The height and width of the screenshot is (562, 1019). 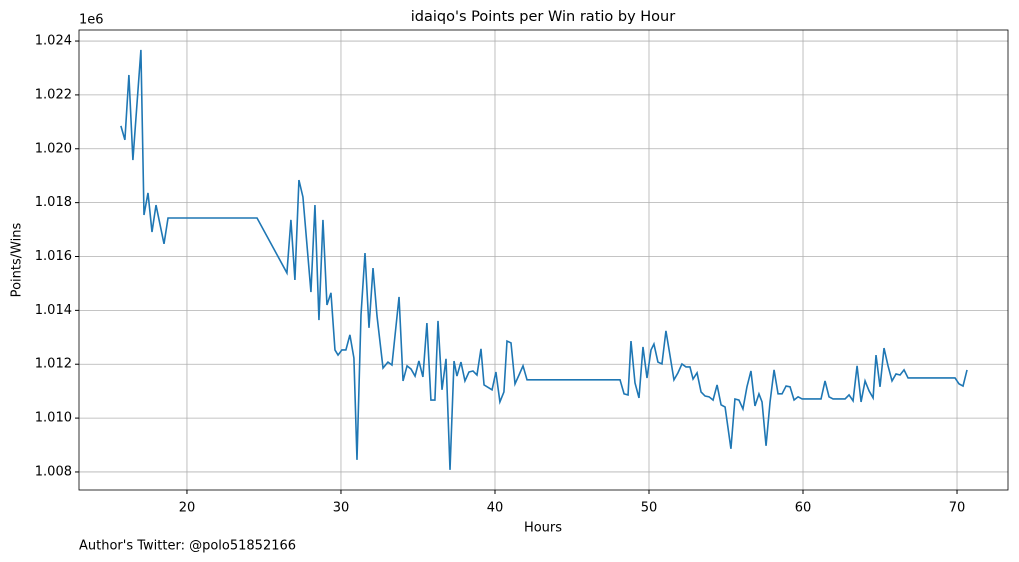 I want to click on x-tick-label: 50, so click(x=649, y=508).